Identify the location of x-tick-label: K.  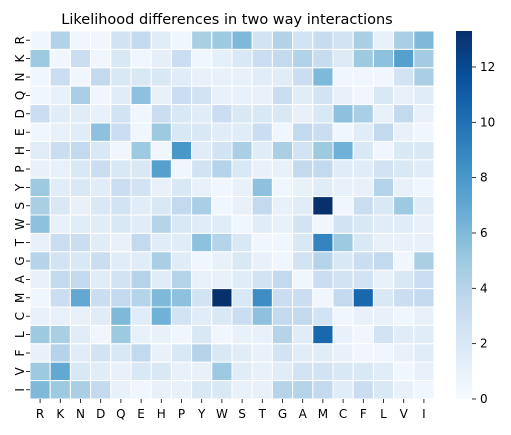
(60, 414).